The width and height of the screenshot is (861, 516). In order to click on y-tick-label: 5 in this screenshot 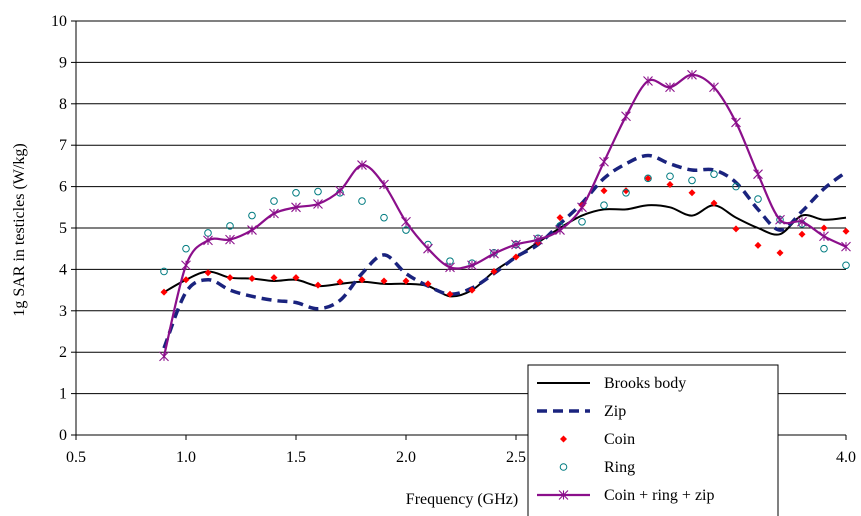, I will do `click(63, 228)`.